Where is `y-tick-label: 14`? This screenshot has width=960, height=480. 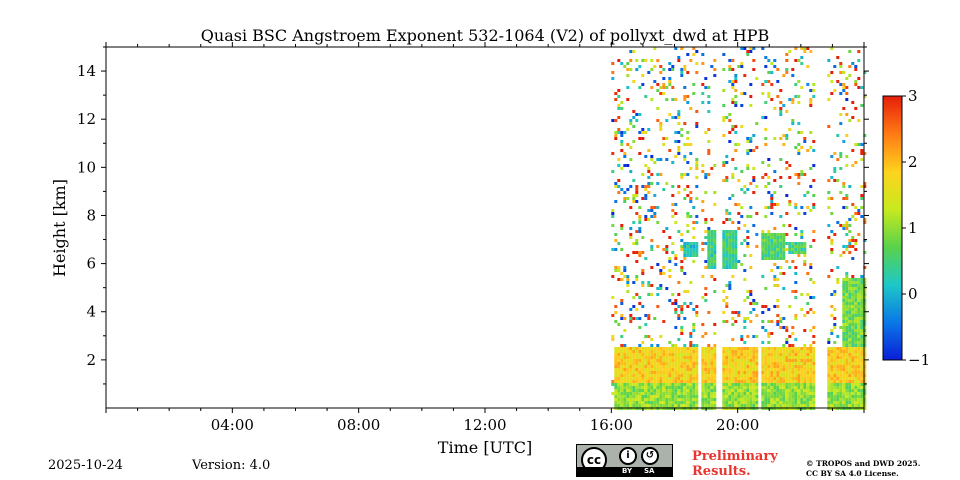 y-tick-label: 14 is located at coordinates (86, 71).